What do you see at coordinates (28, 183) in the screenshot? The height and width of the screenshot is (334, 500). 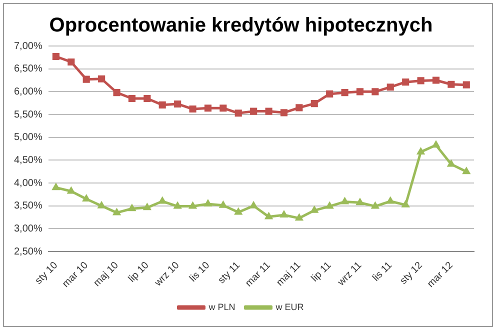 I see `y-tick-label: 4,00%` at bounding box center [28, 183].